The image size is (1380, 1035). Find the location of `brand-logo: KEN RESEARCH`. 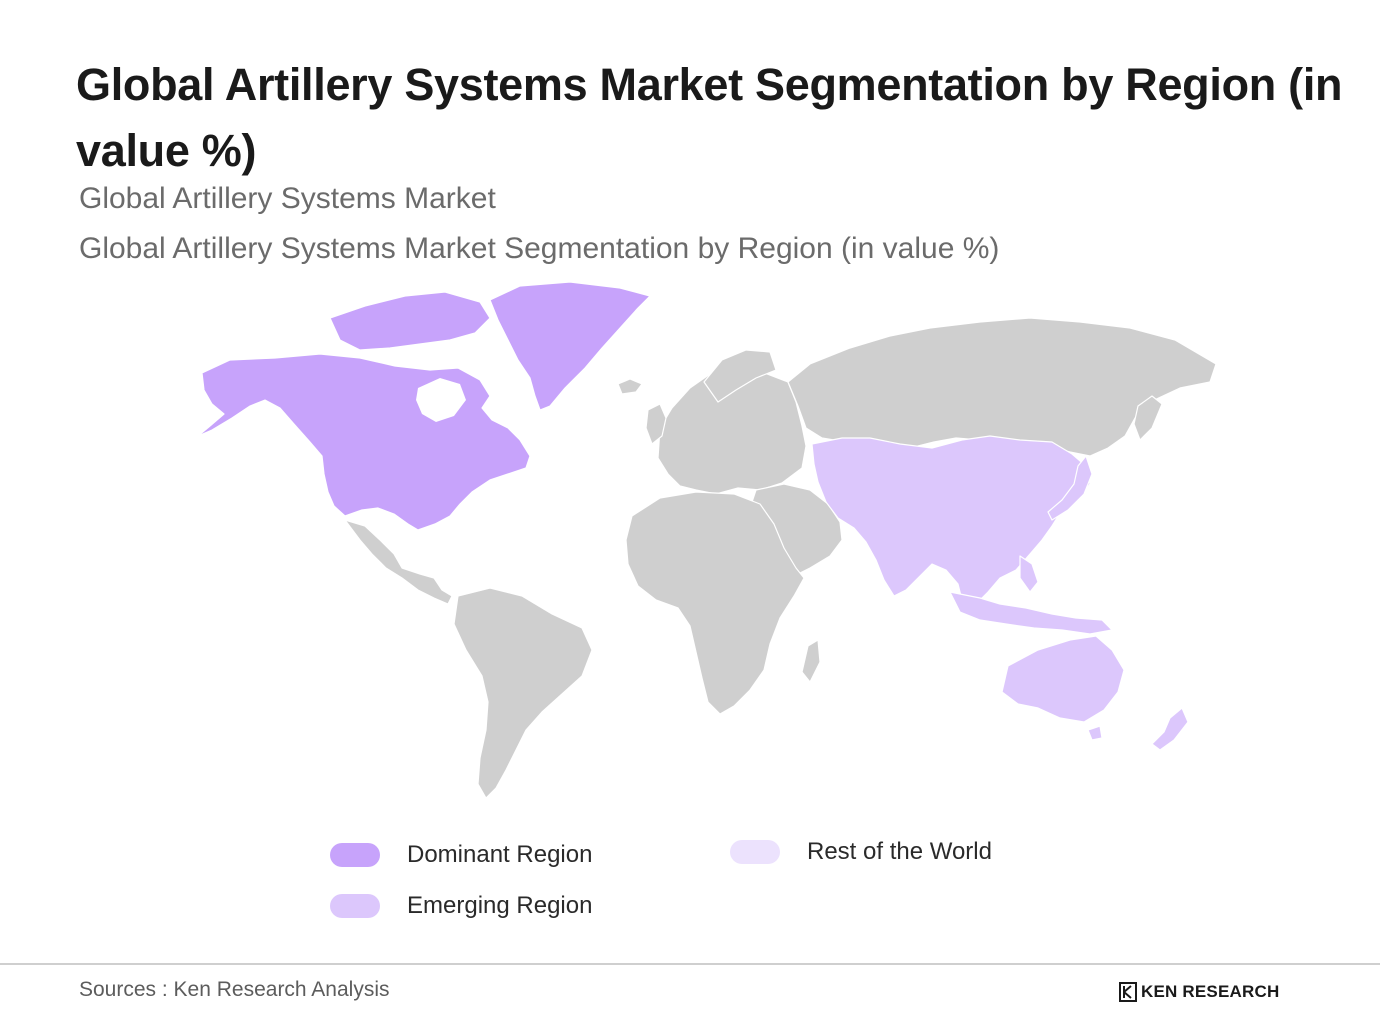

brand-logo: KEN RESEARCH is located at coordinates (1199, 992).